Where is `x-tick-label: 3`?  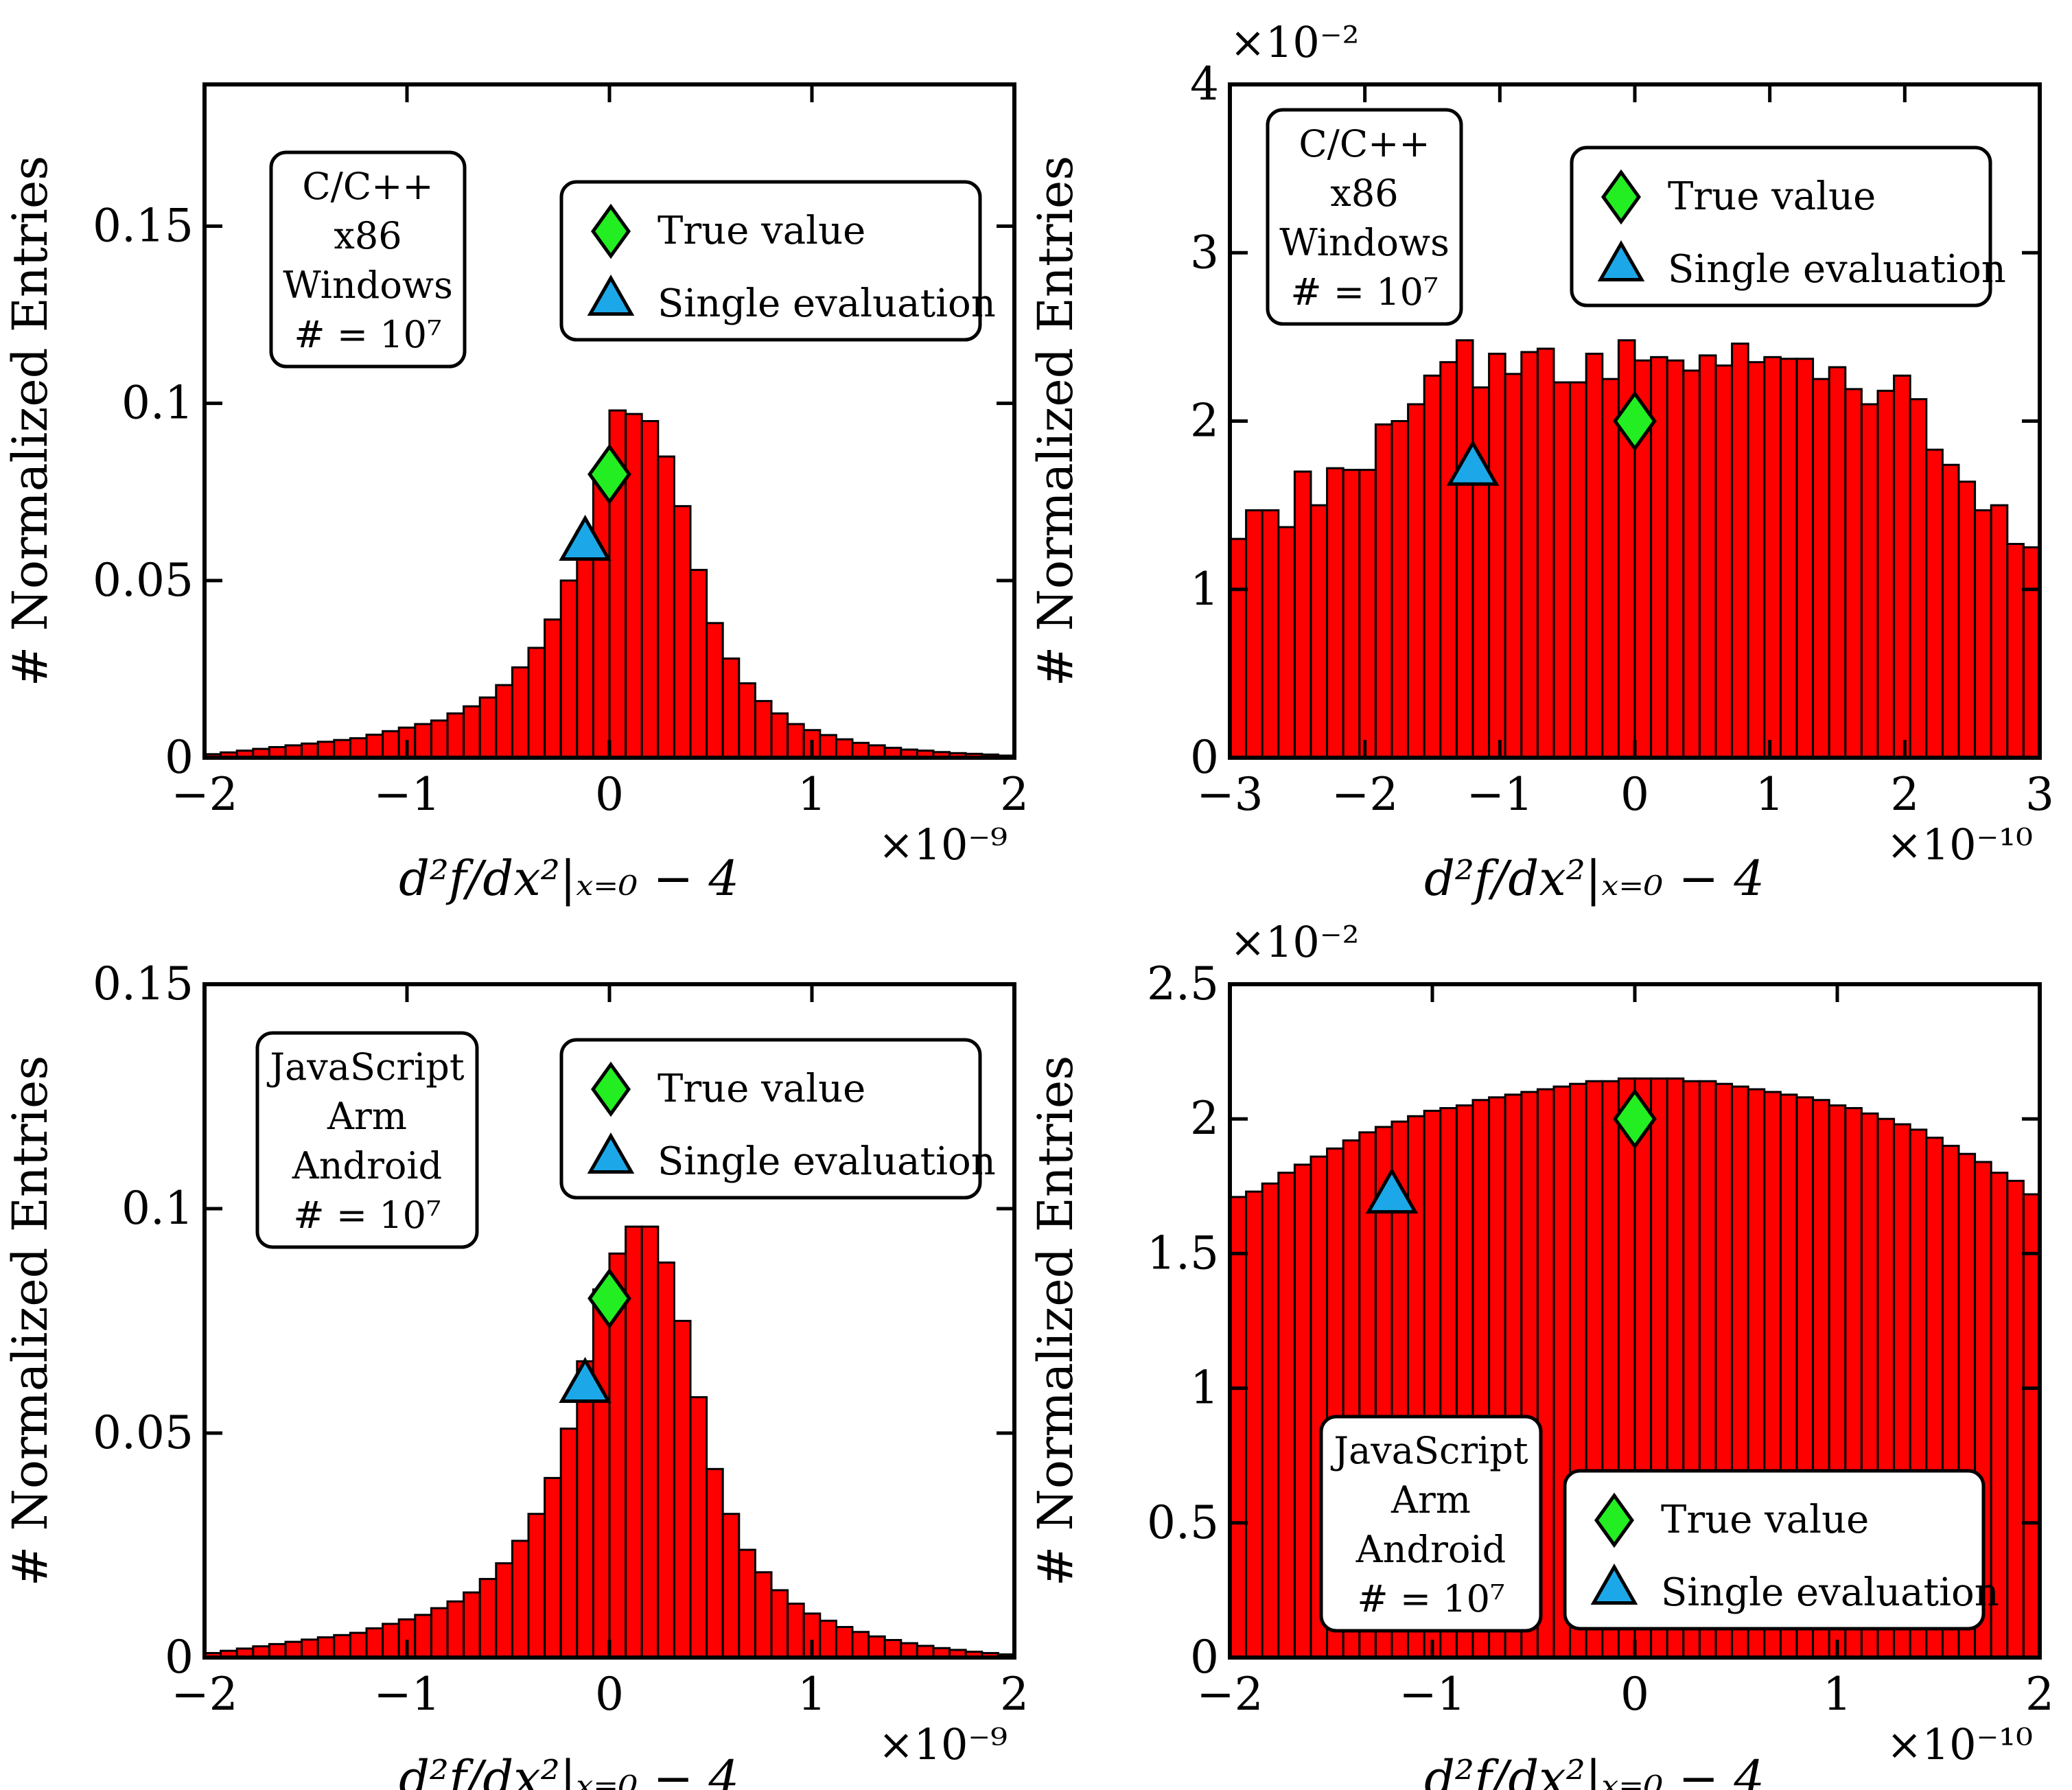
x-tick-label: 3 is located at coordinates (2040, 794).